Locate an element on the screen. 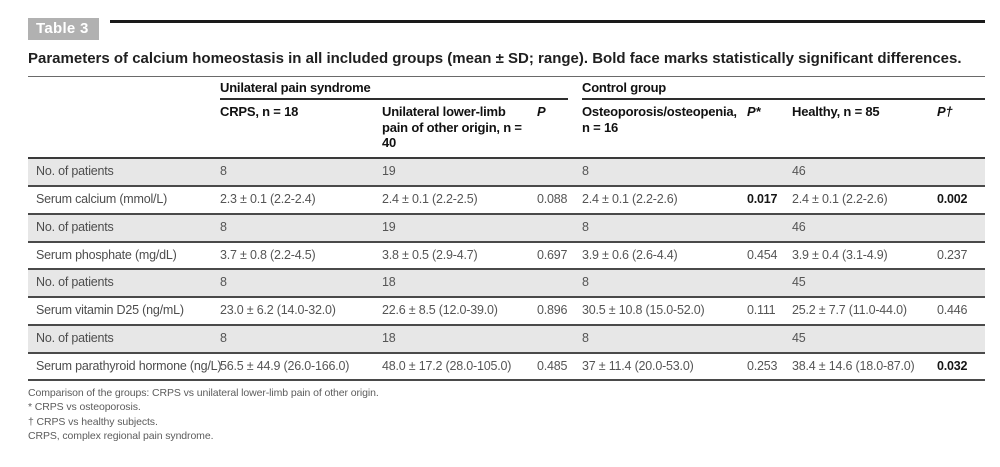 Image resolution: width=1000 pixels, height=467 pixels. col-header-crps: CRPS, n = 18 is located at coordinates (301, 129).